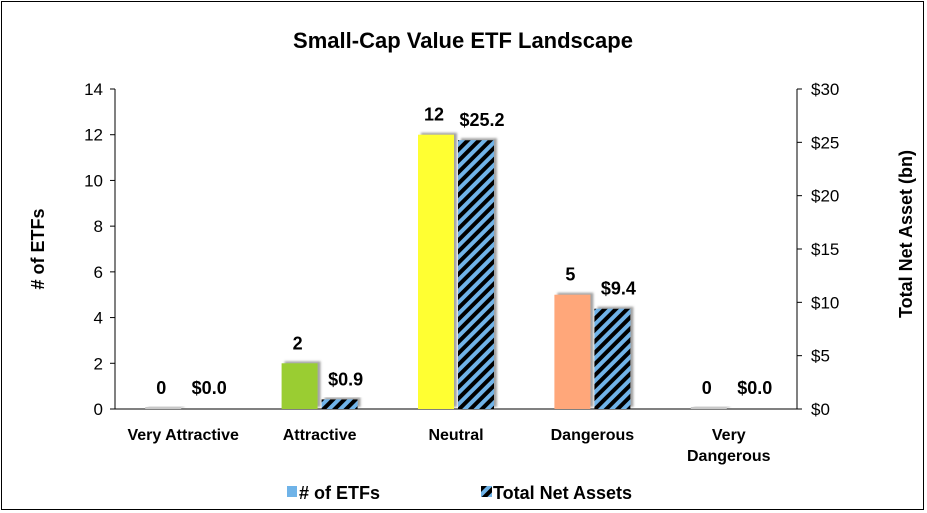 The image size is (927, 513). Describe the element at coordinates (906, 234) in the screenshot. I see `right-axis-title: Total Net Asset (bn)` at that location.